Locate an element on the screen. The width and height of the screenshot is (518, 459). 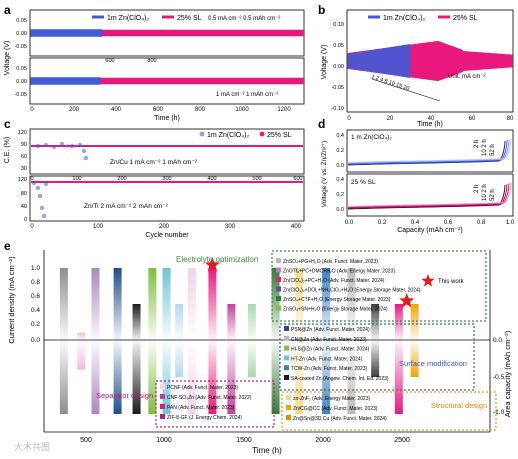
panel-label-e: e is located at coordinates (7, 246).